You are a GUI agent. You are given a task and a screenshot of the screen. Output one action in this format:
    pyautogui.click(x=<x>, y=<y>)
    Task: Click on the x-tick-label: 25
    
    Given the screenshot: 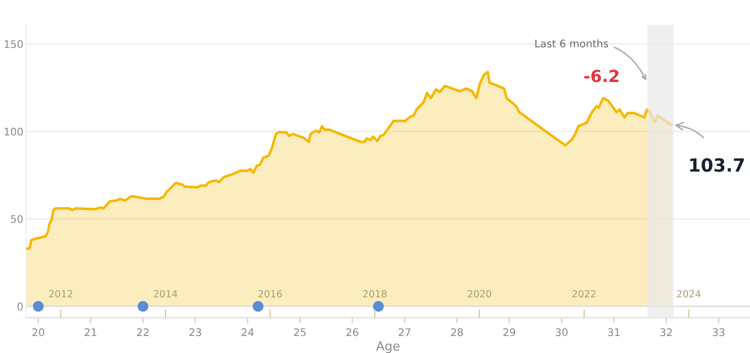 What is the action you would take?
    pyautogui.click(x=300, y=332)
    